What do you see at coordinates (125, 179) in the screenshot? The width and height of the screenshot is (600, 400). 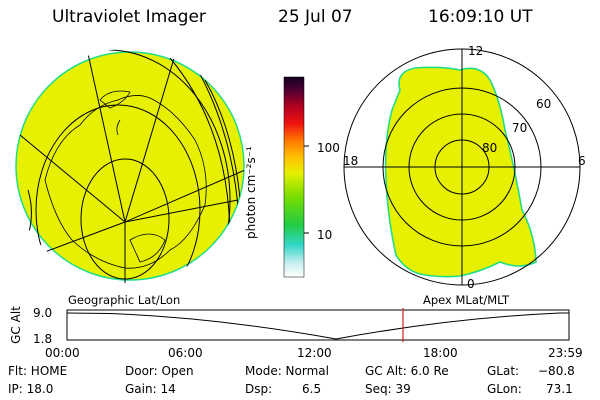 I see `coastlines` at bounding box center [125, 179].